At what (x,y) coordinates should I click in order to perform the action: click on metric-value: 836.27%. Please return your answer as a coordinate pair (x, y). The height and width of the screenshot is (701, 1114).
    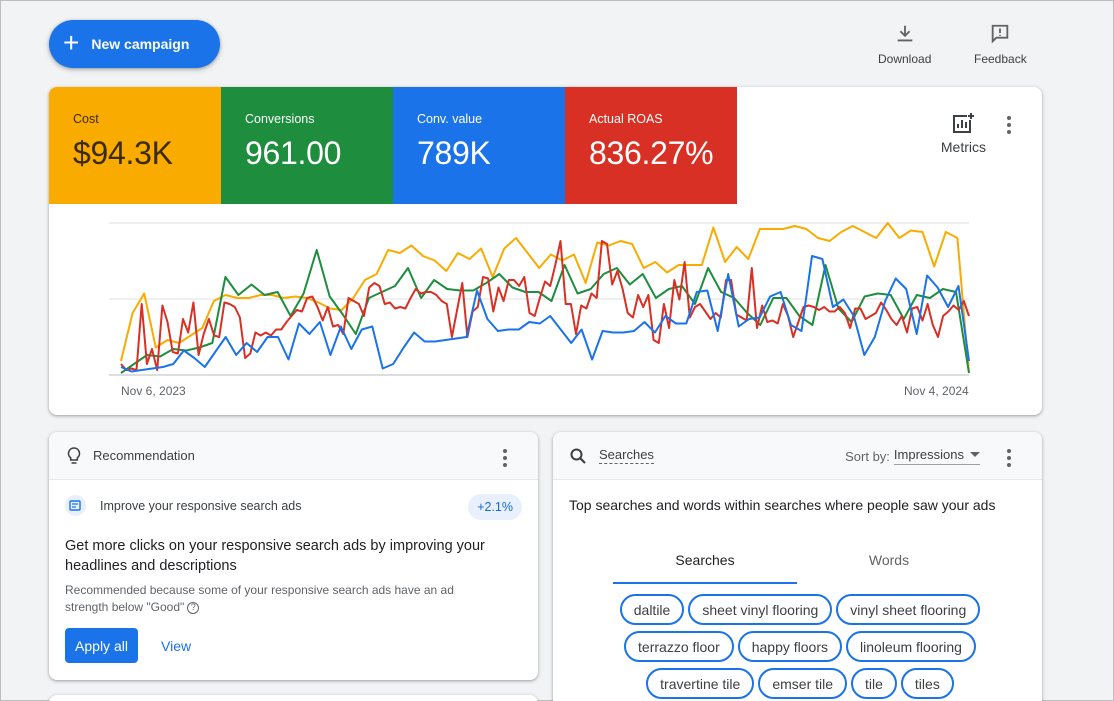
    Looking at the image, I should click on (651, 153).